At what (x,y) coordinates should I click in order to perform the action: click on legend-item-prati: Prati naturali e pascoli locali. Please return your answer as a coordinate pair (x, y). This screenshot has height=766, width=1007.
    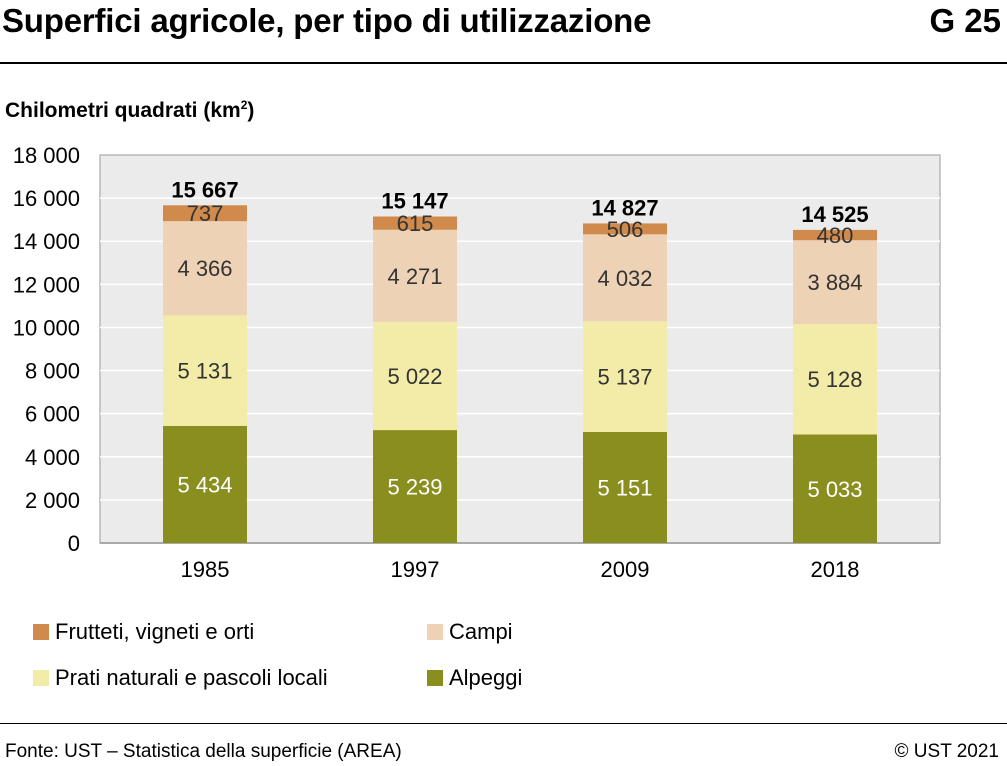
    Looking at the image, I should click on (180, 678).